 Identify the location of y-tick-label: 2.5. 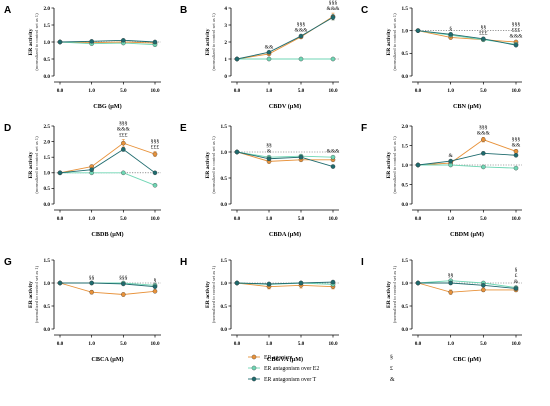
(47, 127).